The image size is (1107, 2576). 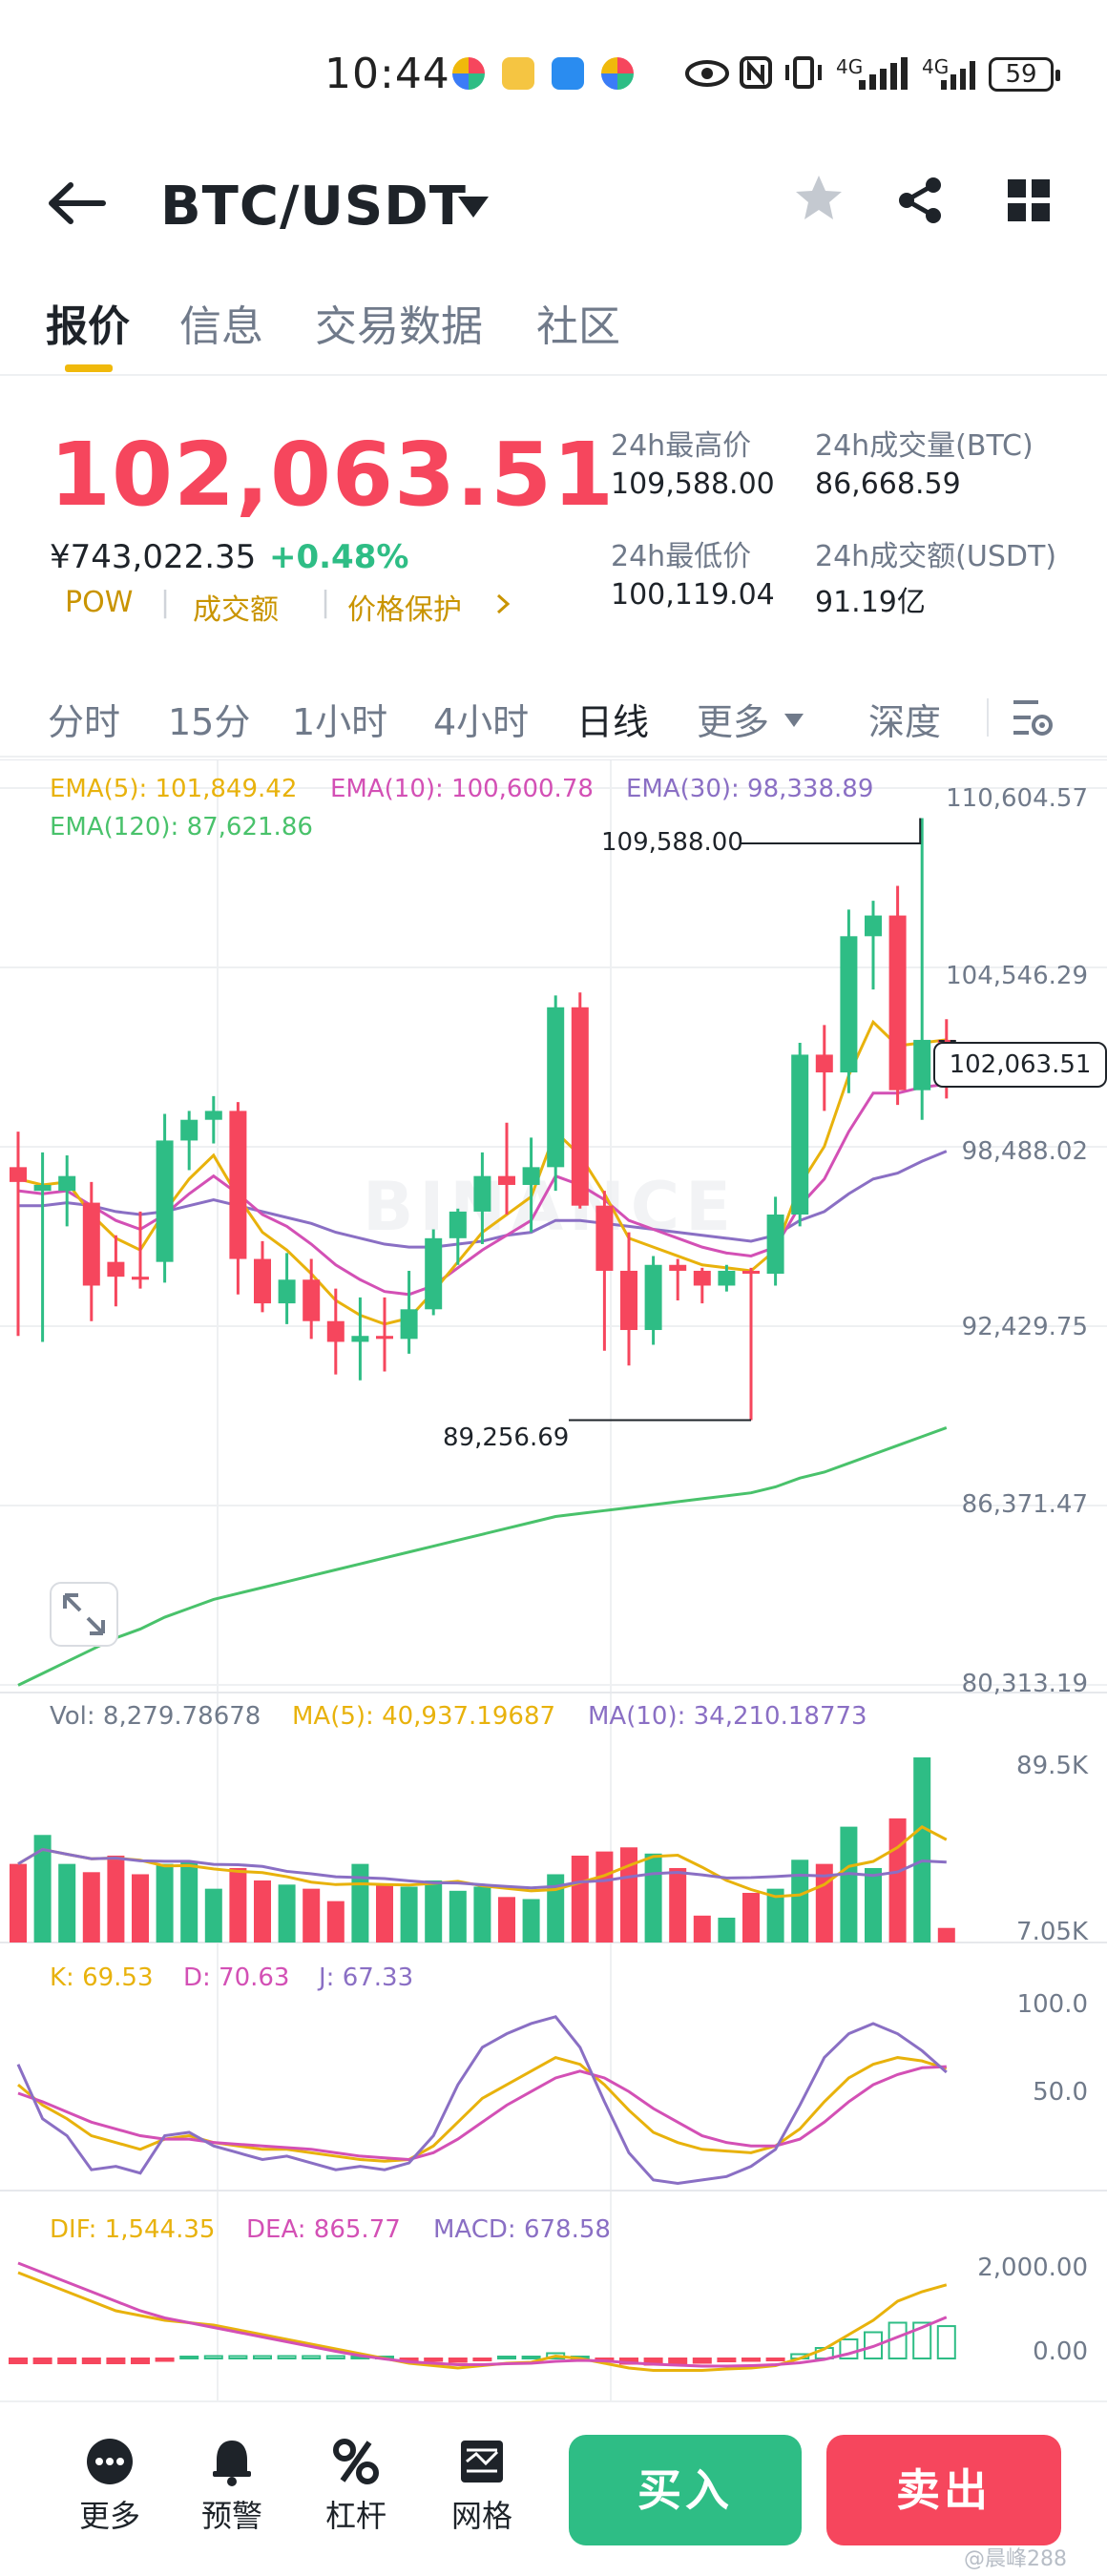 What do you see at coordinates (221, 326) in the screenshot?
I see `tab-info: 信息` at bounding box center [221, 326].